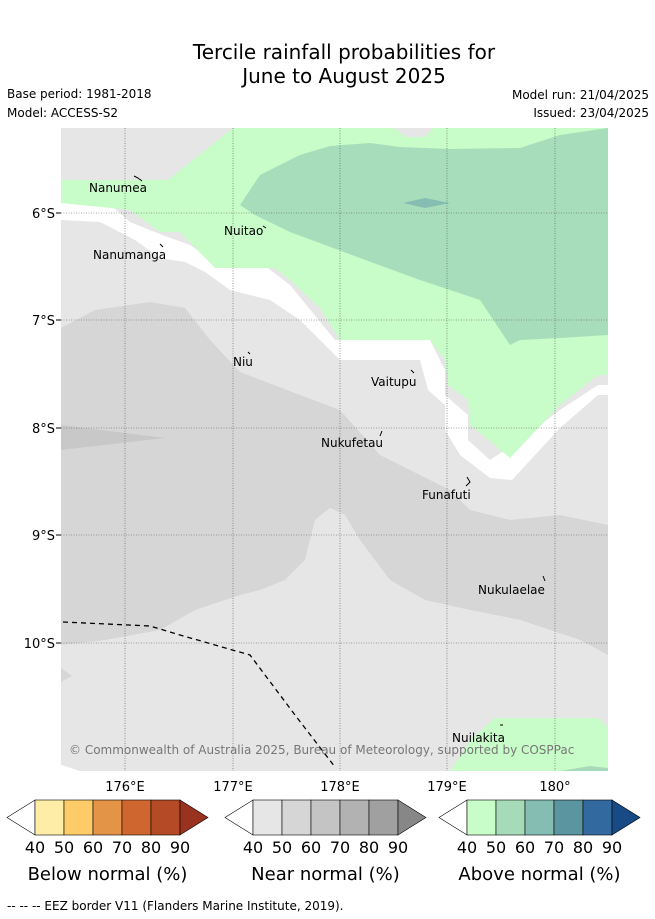 This screenshot has height=919, width=655. Describe the element at coordinates (580, 95) in the screenshot. I see `model-run: Model run: 21/04/2025` at that location.